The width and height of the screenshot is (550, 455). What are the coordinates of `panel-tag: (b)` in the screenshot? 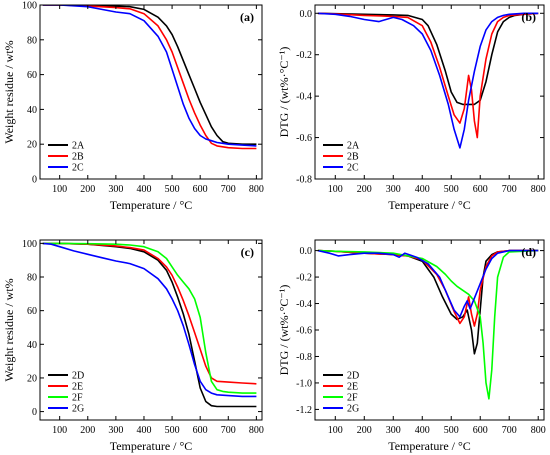 It's located at (528, 17).